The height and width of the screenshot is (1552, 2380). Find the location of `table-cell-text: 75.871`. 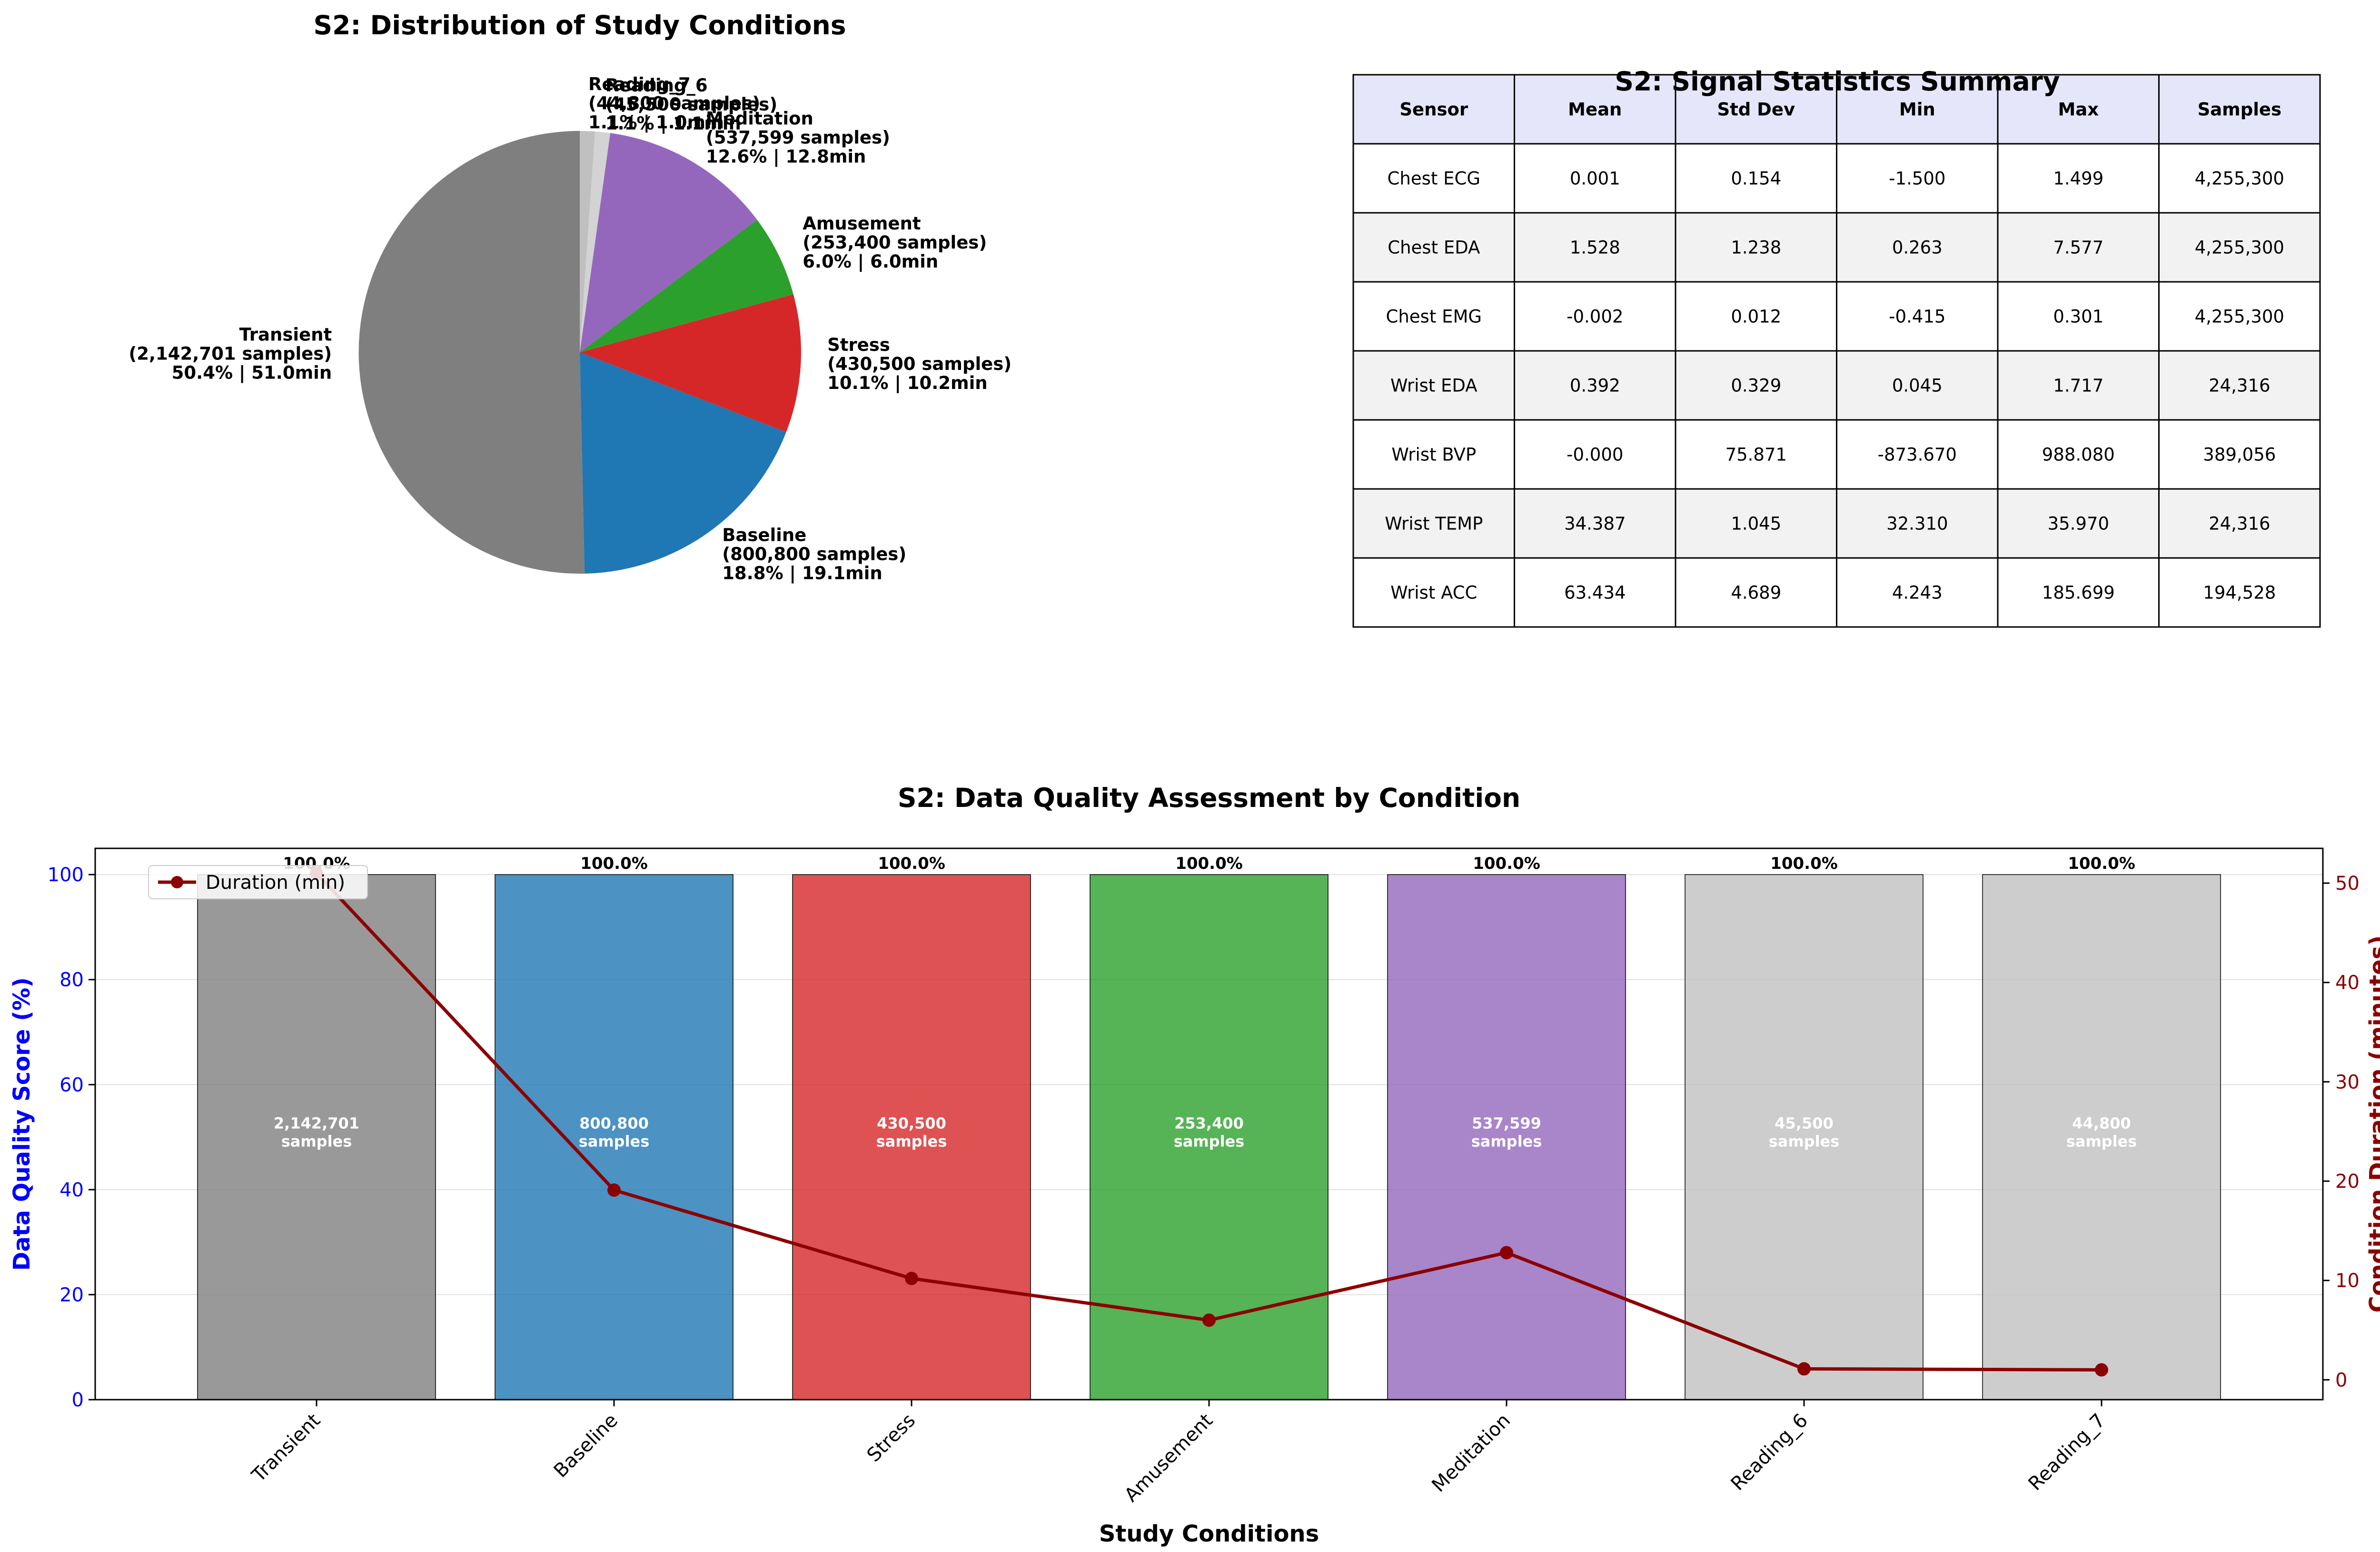

table-cell-text: 75.871 is located at coordinates (1756, 455).